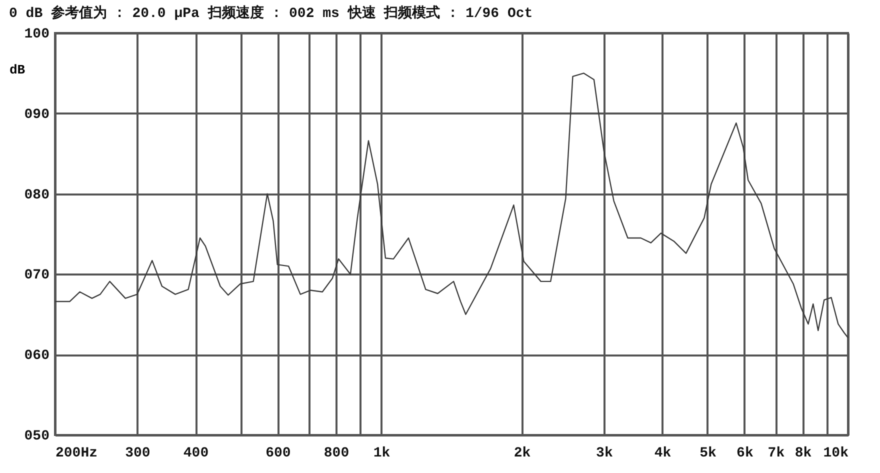 This screenshot has width=880, height=473. What do you see at coordinates (835, 454) in the screenshot?
I see `x-tick-label: 10k` at bounding box center [835, 454].